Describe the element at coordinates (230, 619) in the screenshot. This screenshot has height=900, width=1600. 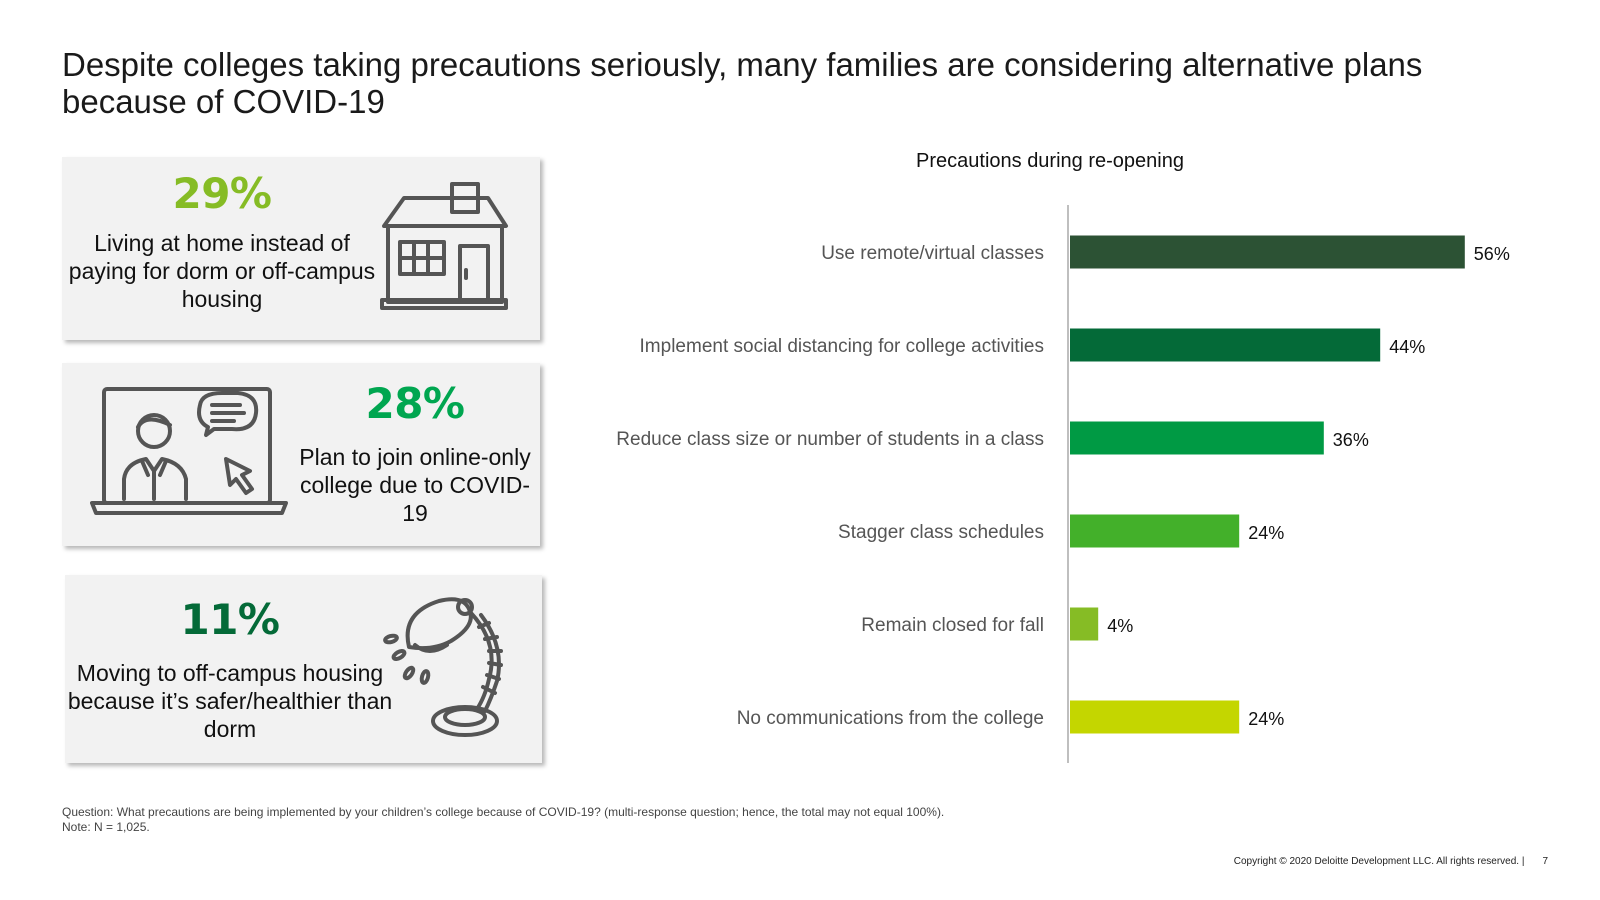
I see `stat-value: 11%` at that location.